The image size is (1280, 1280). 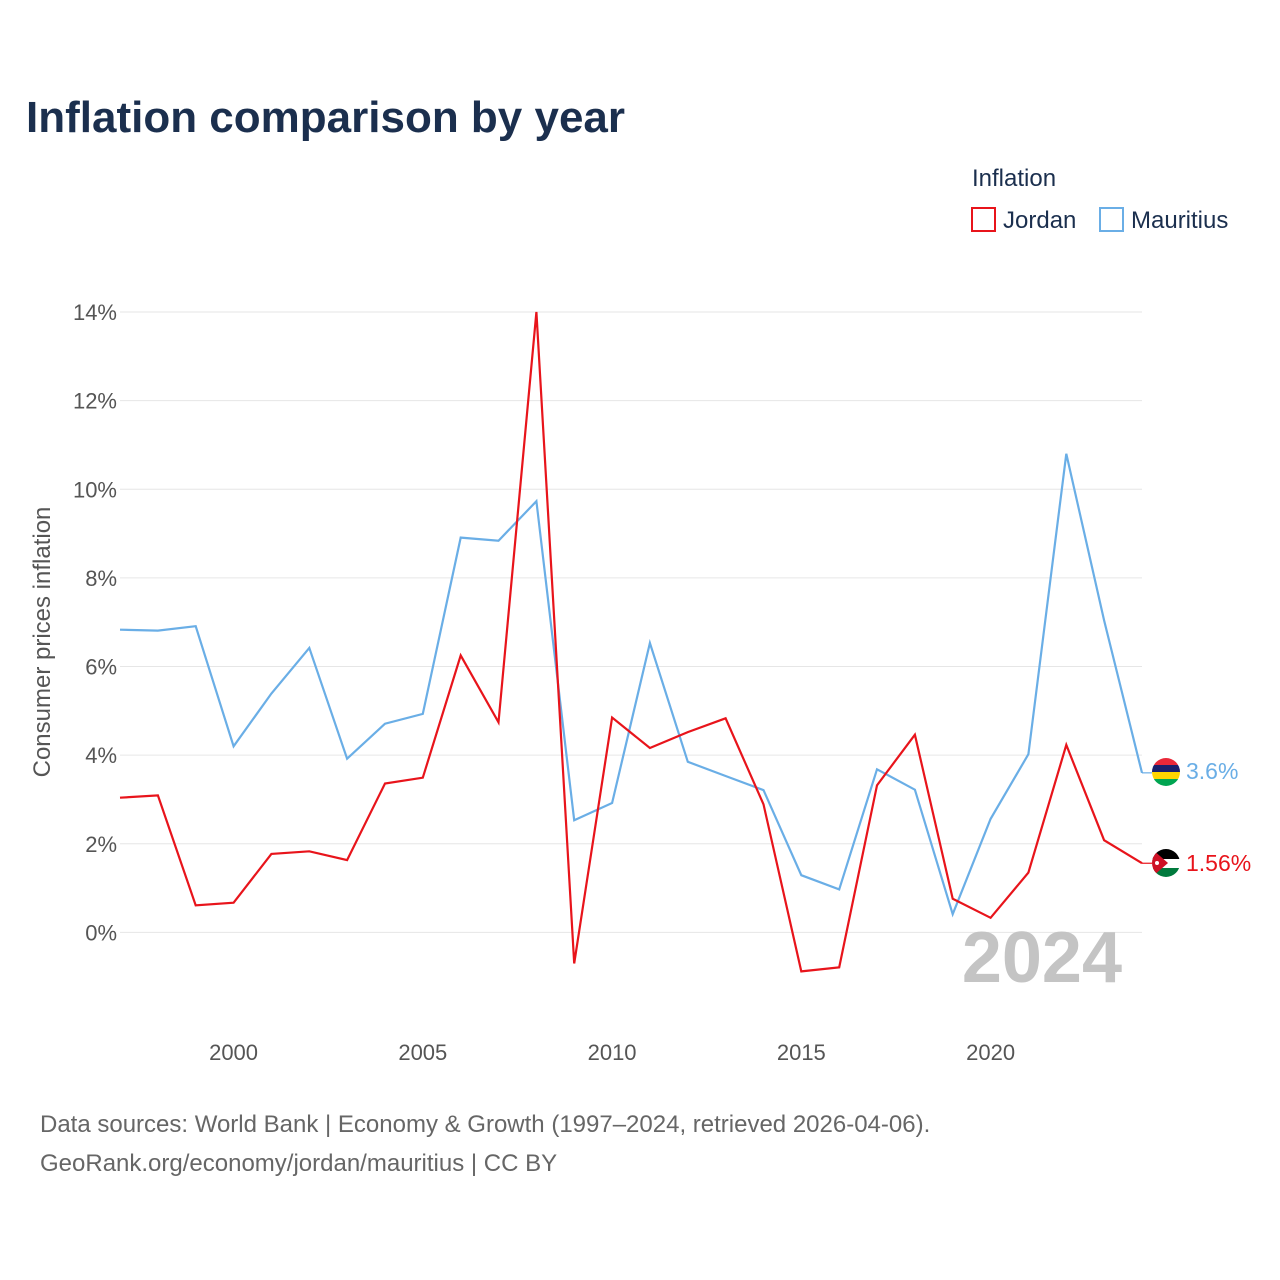 What do you see at coordinates (101, 667) in the screenshot?
I see `y-tick-label: 6%` at bounding box center [101, 667].